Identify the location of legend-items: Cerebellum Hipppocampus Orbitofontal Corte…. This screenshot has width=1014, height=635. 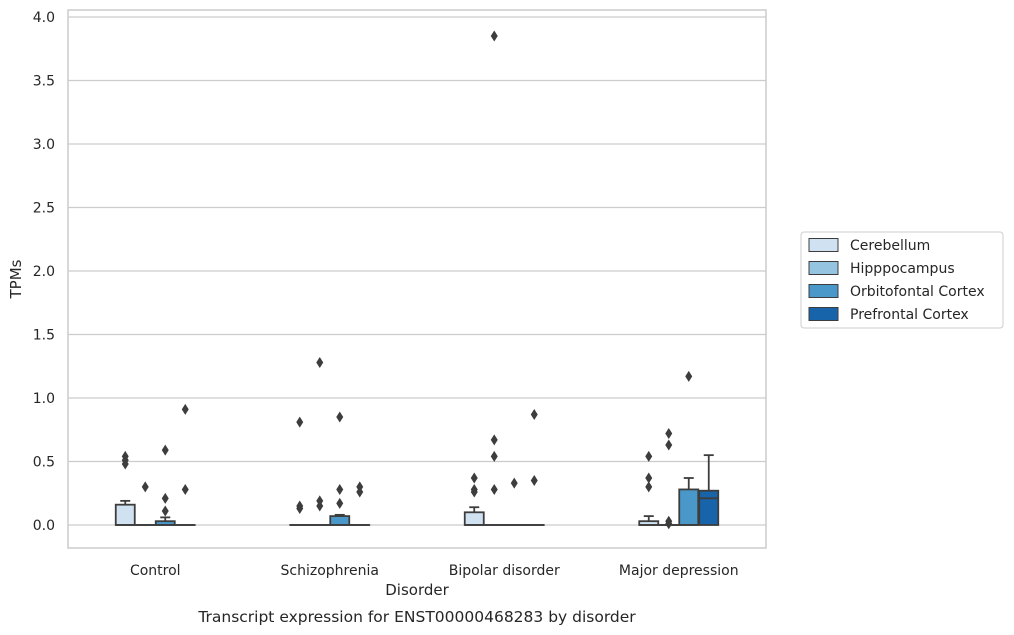
(896, 280).